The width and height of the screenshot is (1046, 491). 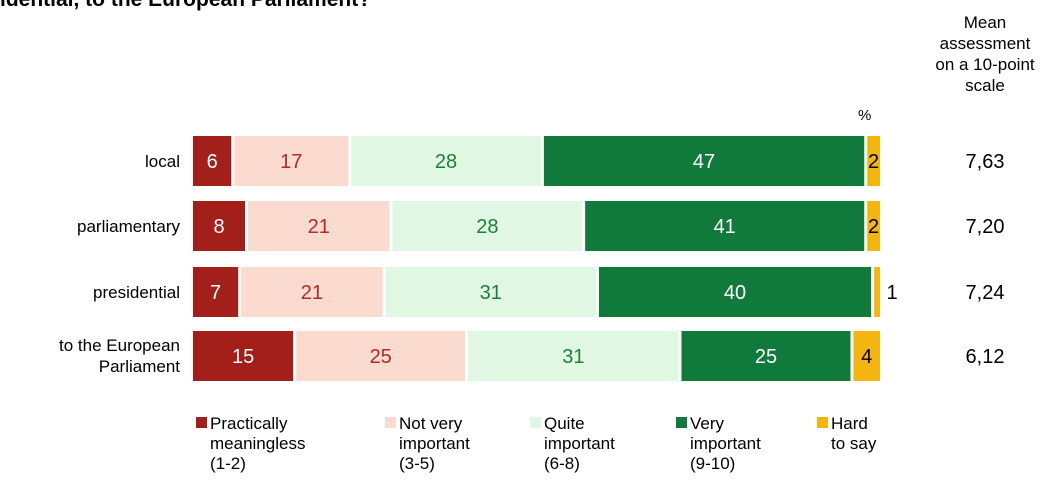 I want to click on data-label: 7, so click(x=215, y=293).